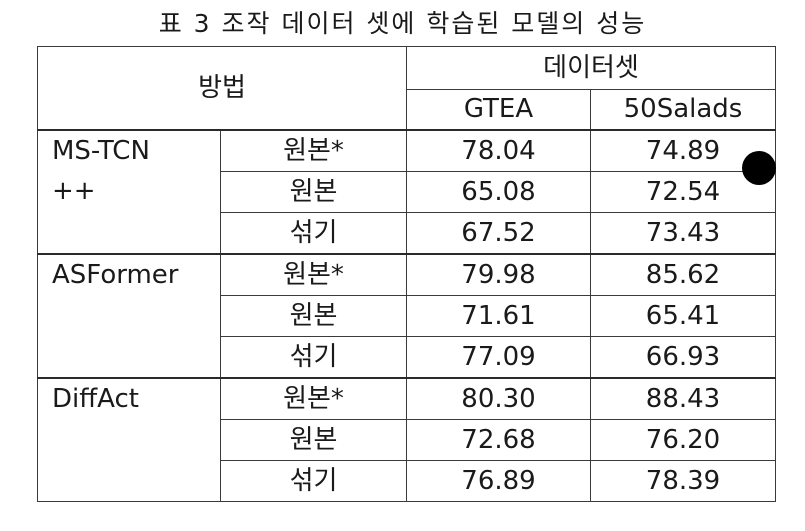 The image size is (805, 531). Describe the element at coordinates (498, 481) in the screenshot. I see `gtea-value: 76.89` at that location.